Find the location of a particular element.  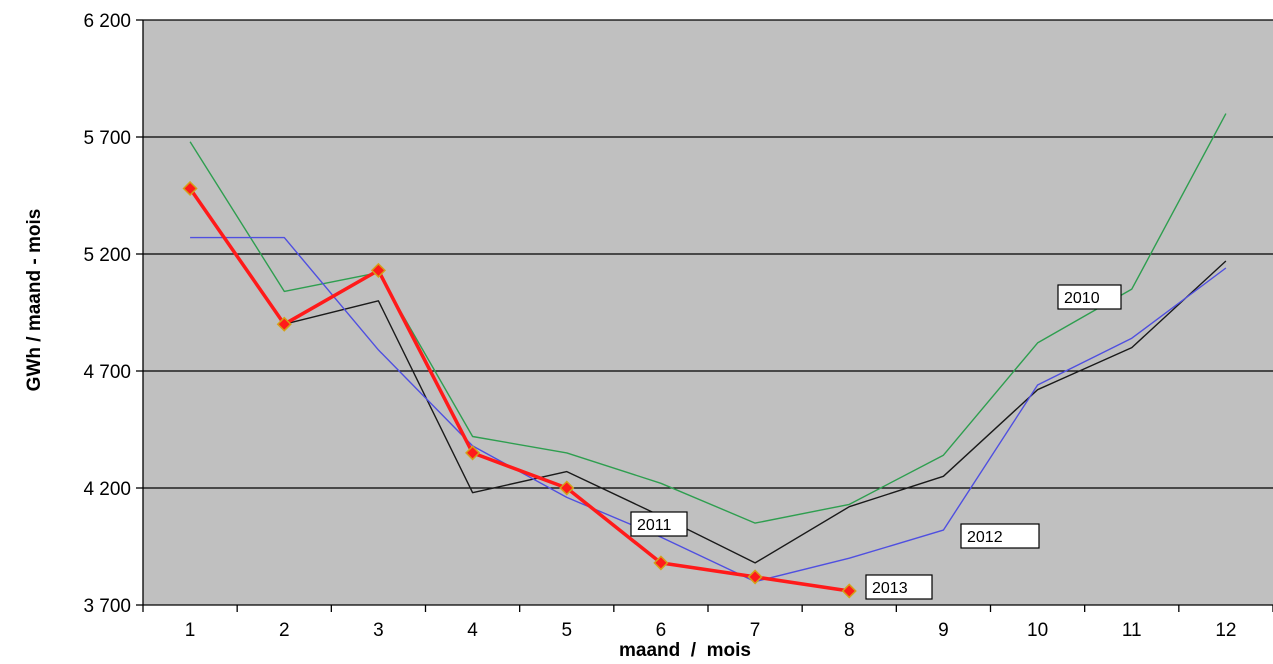

x-tick-label: 6 is located at coordinates (661, 630).